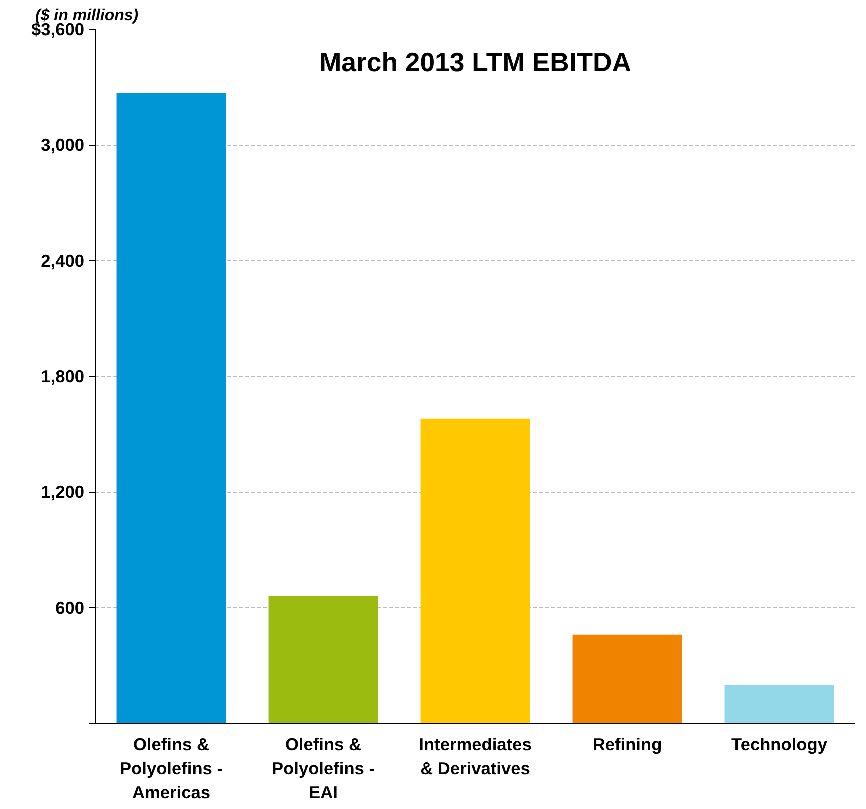 This screenshot has height=809, width=866. I want to click on y-tick-label: 2,400, so click(63, 260).